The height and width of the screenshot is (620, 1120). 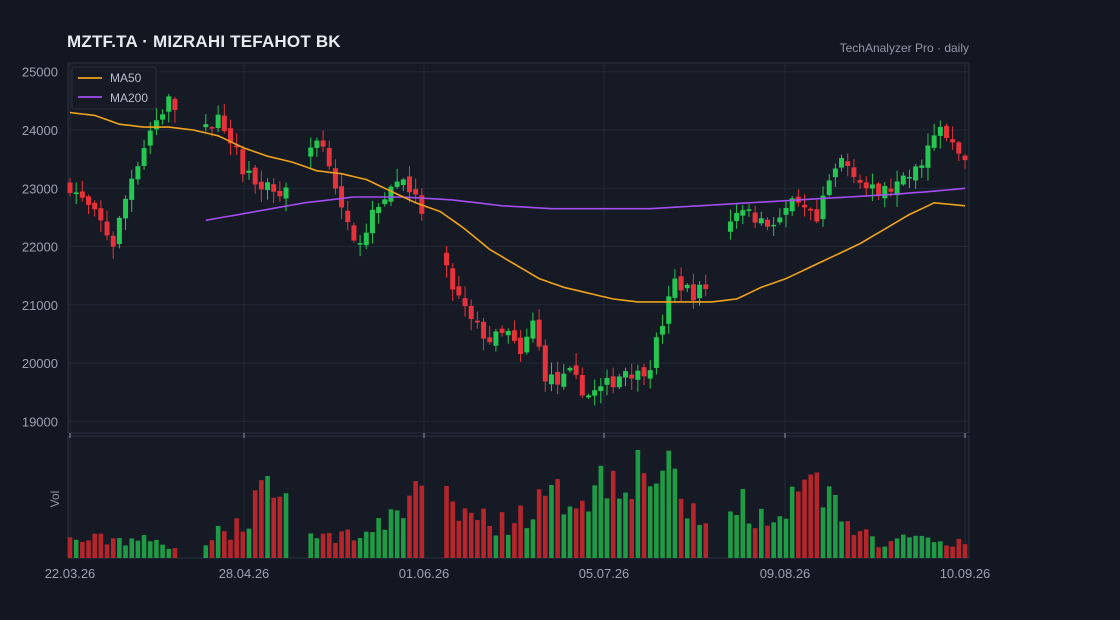 What do you see at coordinates (244, 573) in the screenshot?
I see `date-tick-label: 28.04.26` at bounding box center [244, 573].